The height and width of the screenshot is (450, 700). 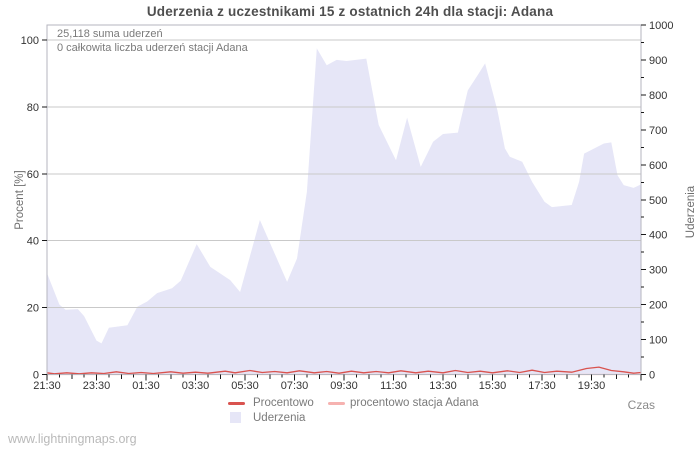 What do you see at coordinates (36, 376) in the screenshot?
I see `y-left-tick-label: 0` at bounding box center [36, 376].